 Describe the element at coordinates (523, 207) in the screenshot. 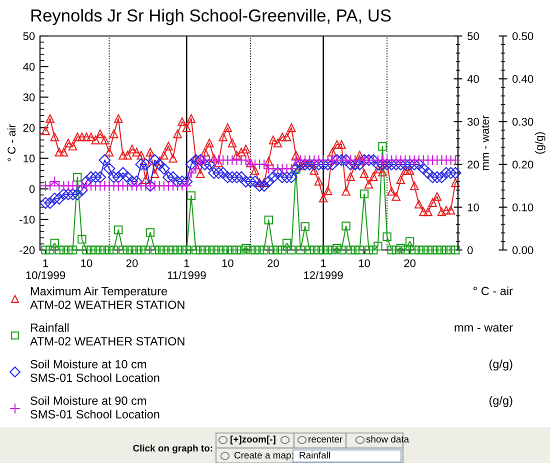

I see `y3-tick-label: 0.10` at that location.